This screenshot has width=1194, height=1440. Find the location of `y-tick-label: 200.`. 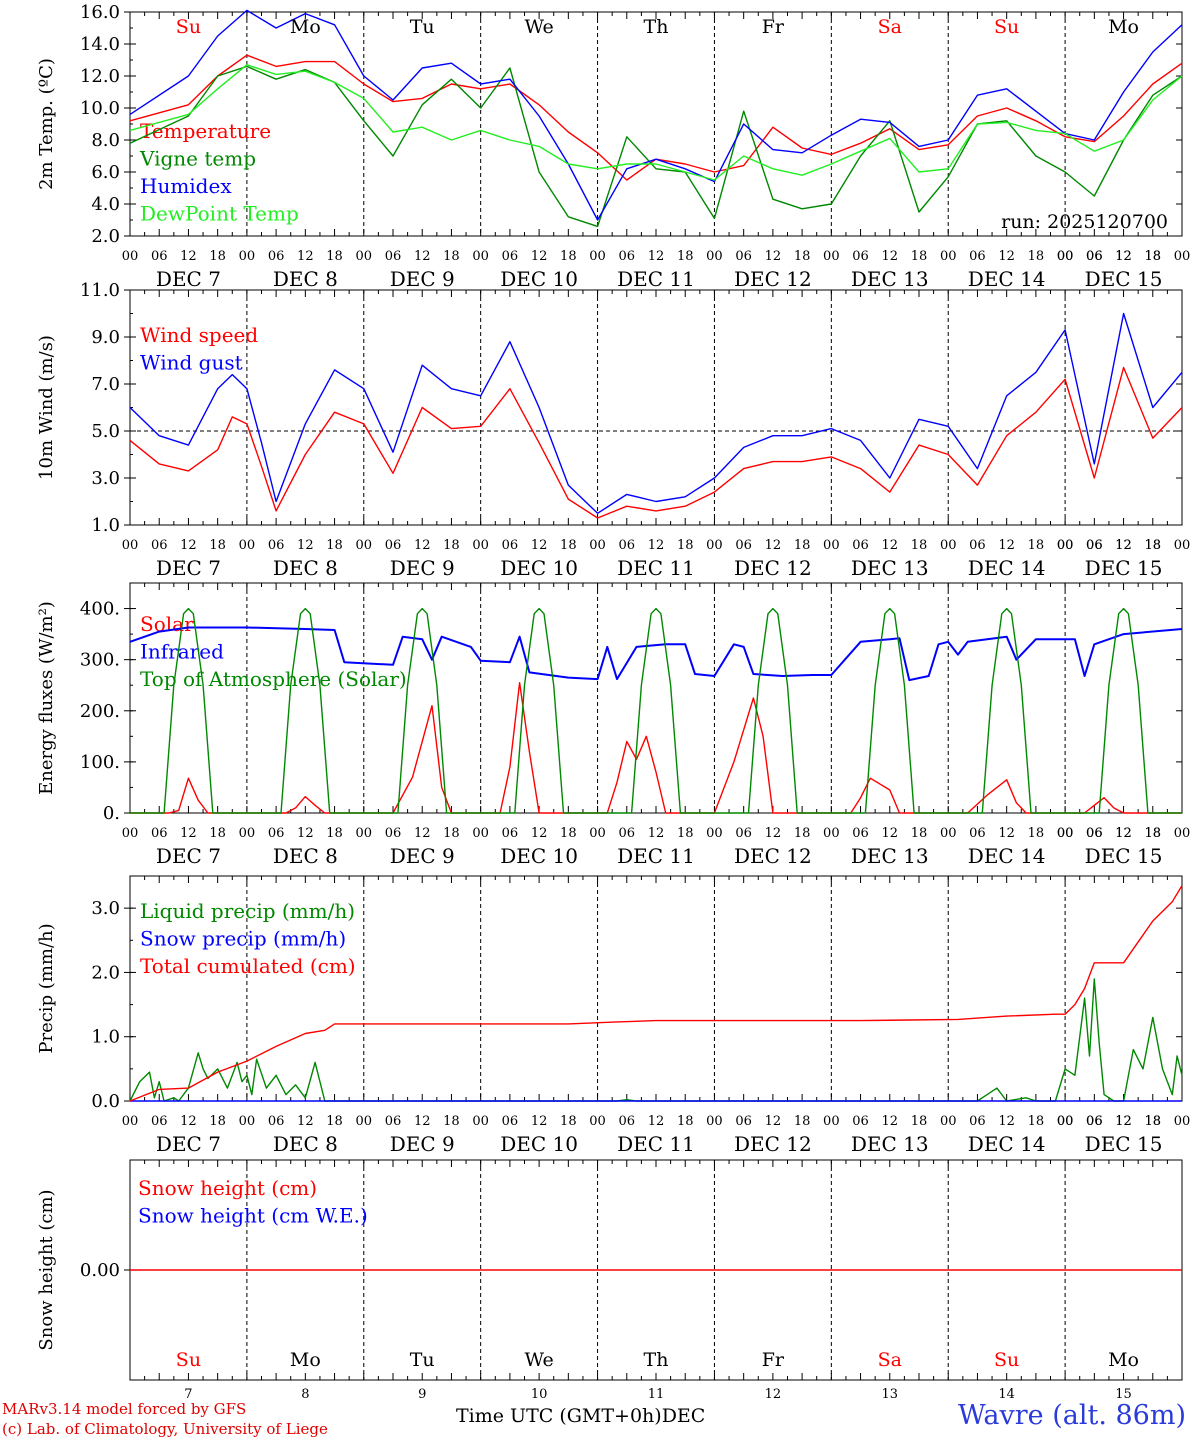

y-tick-label: 200. is located at coordinates (100, 711).